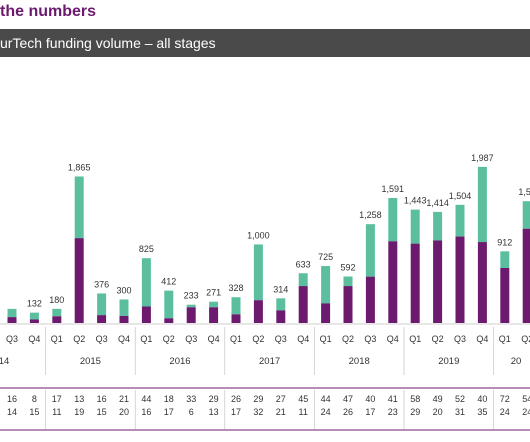  What do you see at coordinates (370, 215) in the screenshot?
I see `bar-total-label: 1,258` at bounding box center [370, 215].